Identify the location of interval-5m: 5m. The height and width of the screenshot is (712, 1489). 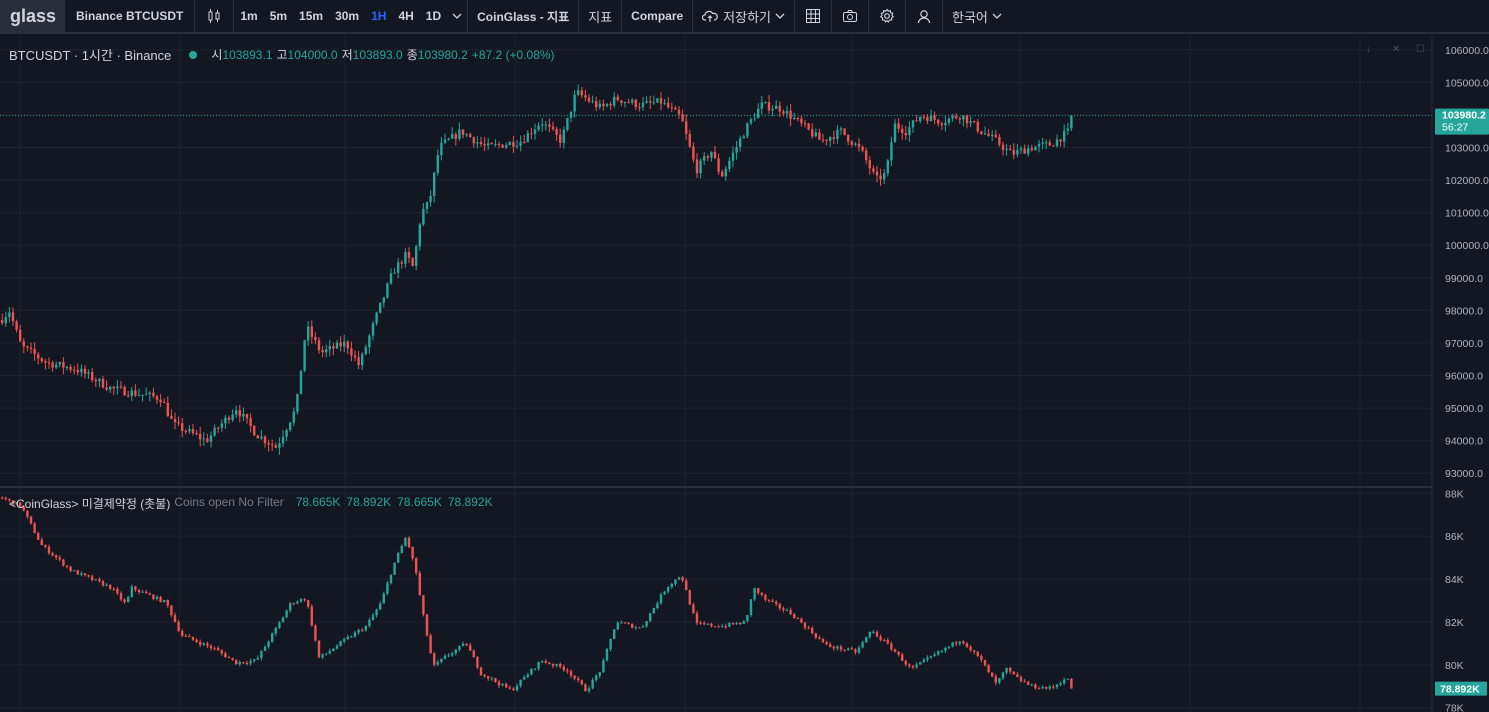
(278, 16).